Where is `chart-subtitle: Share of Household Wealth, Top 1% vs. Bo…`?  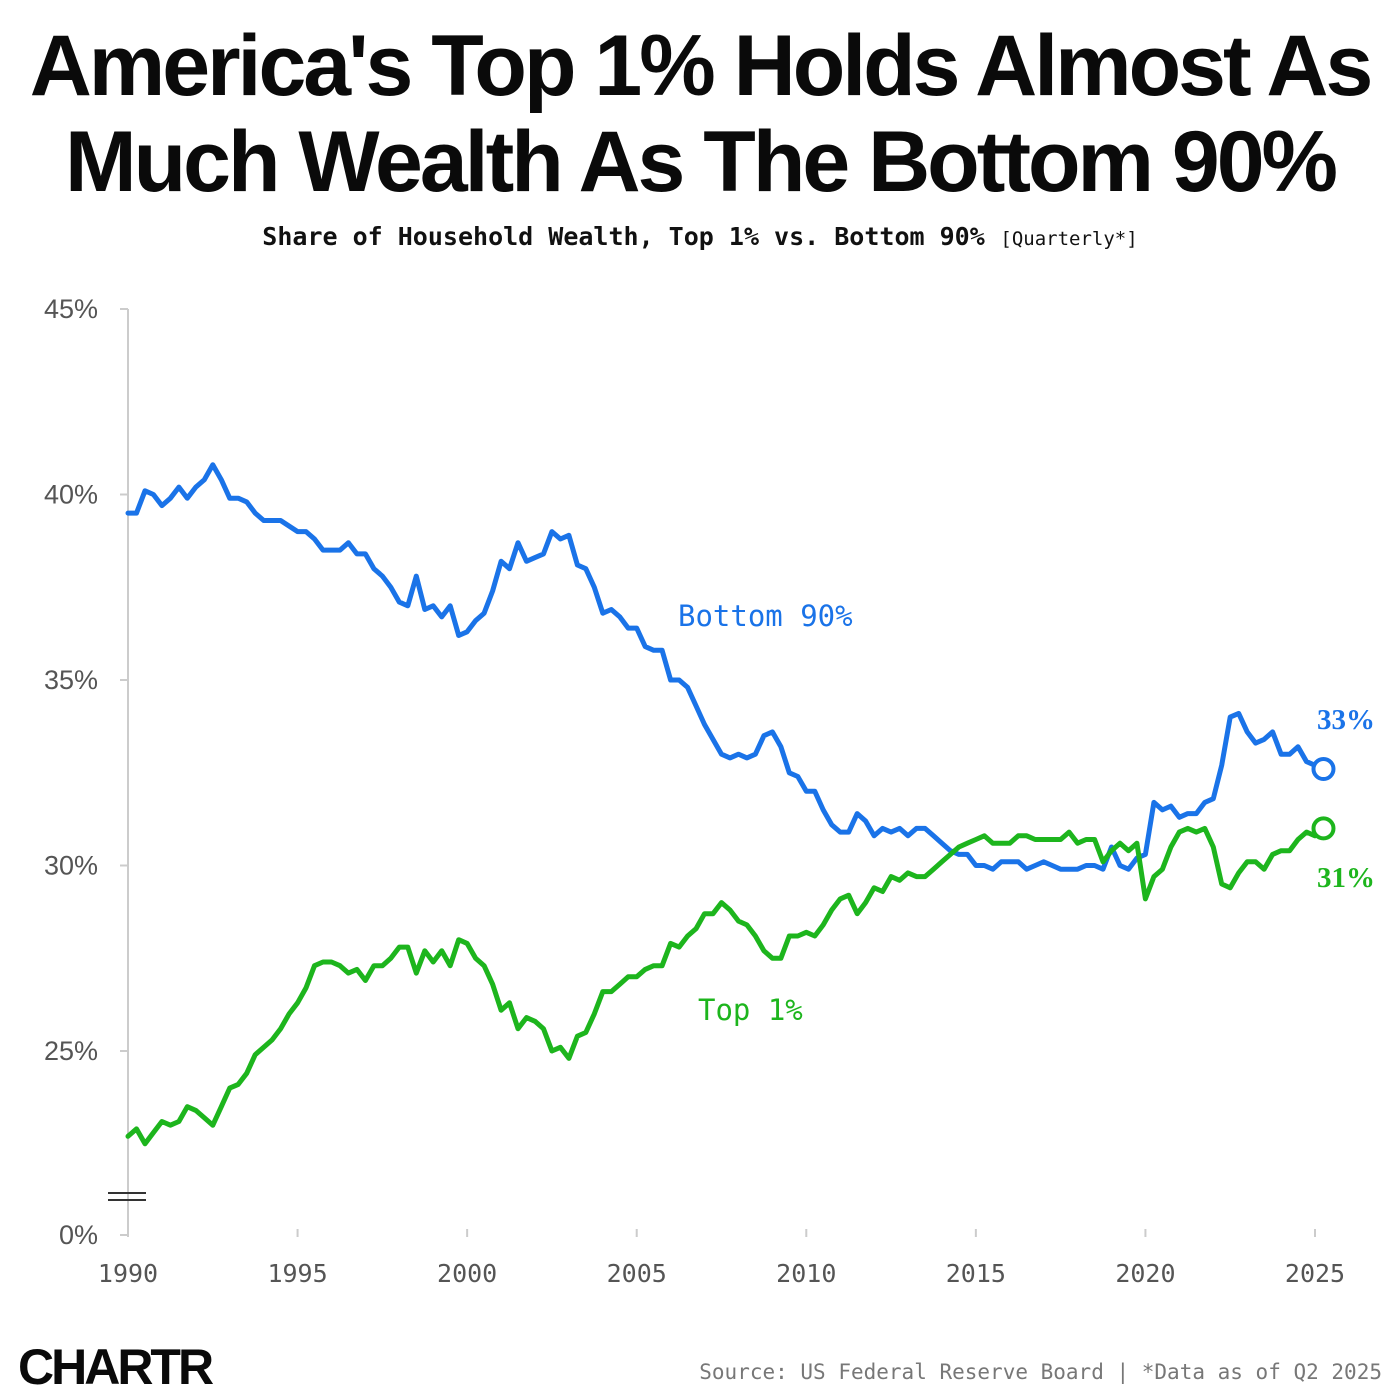
chart-subtitle: Share of Household Wealth, Top 1% vs. Bo… is located at coordinates (700, 236).